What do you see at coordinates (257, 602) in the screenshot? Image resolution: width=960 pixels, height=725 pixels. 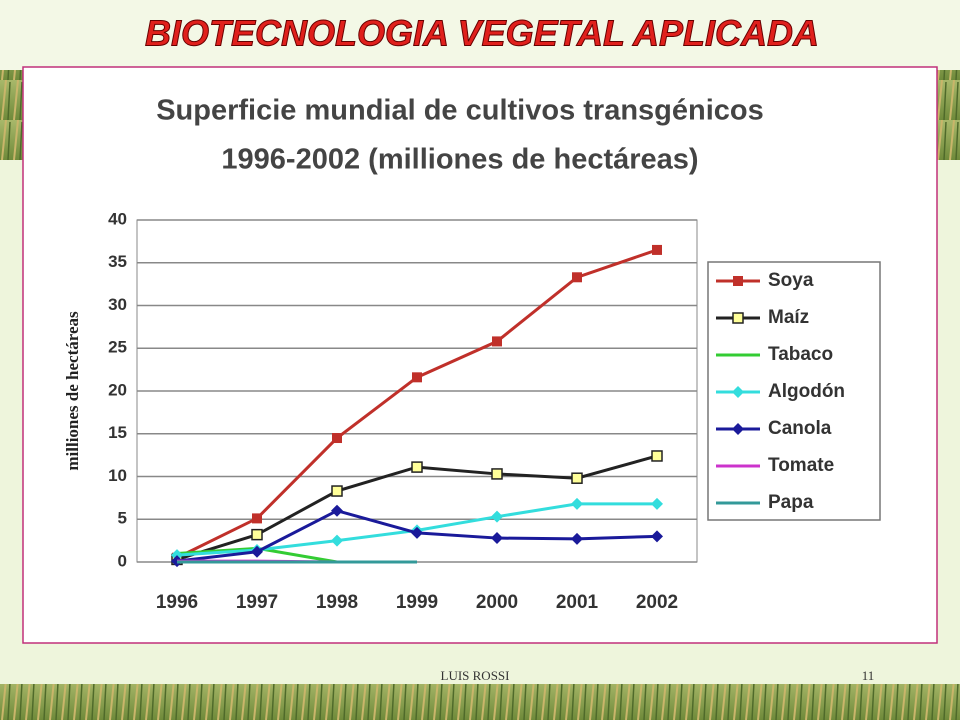 I see `x-tick-label: 1997` at bounding box center [257, 602].